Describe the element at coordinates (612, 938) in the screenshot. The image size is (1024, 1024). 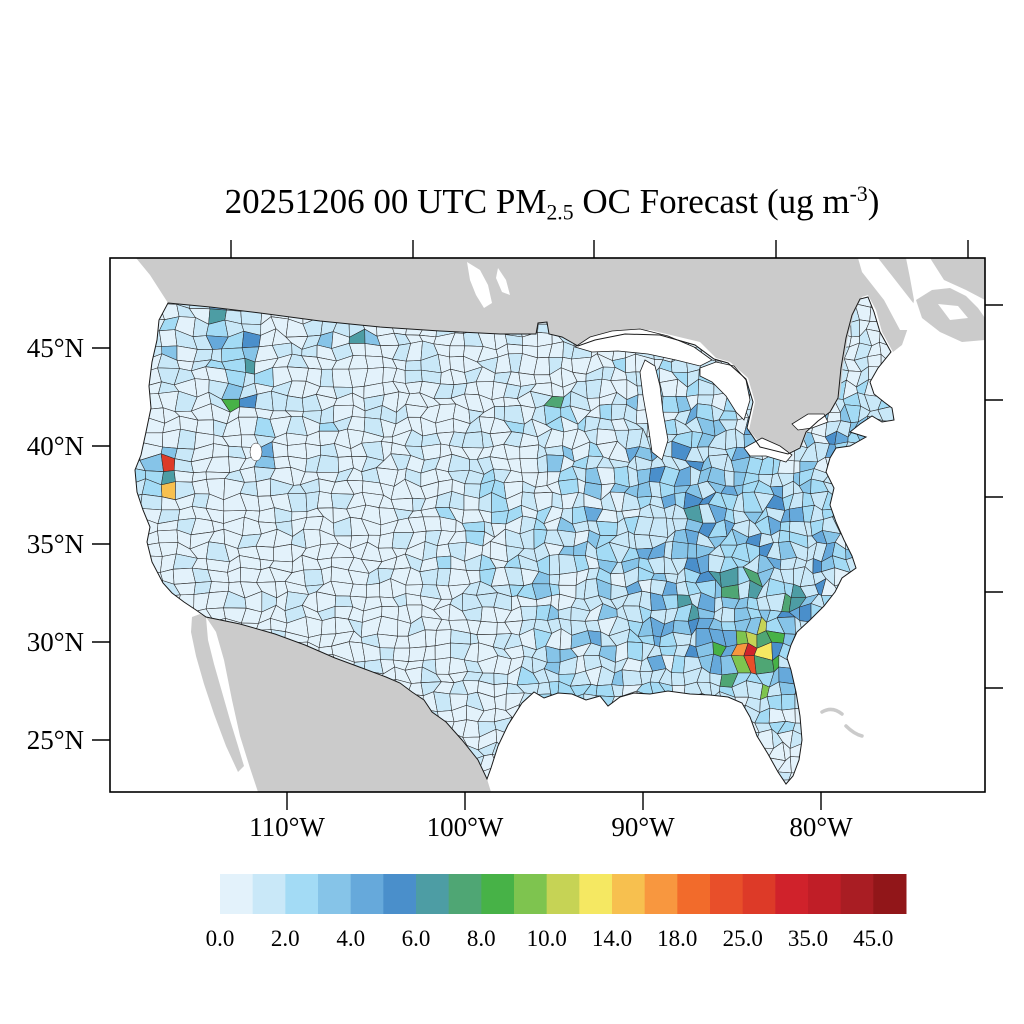
I see `colorbar-tick-label: 14.0` at that location.